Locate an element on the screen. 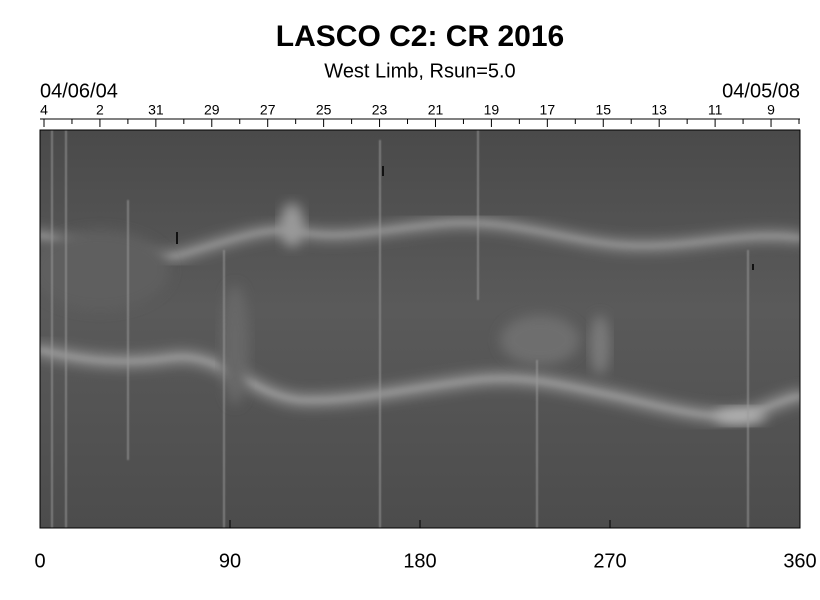 Image resolution: width=820 pixels, height=600 pixels. top-tick-label: 2 is located at coordinates (100, 110).